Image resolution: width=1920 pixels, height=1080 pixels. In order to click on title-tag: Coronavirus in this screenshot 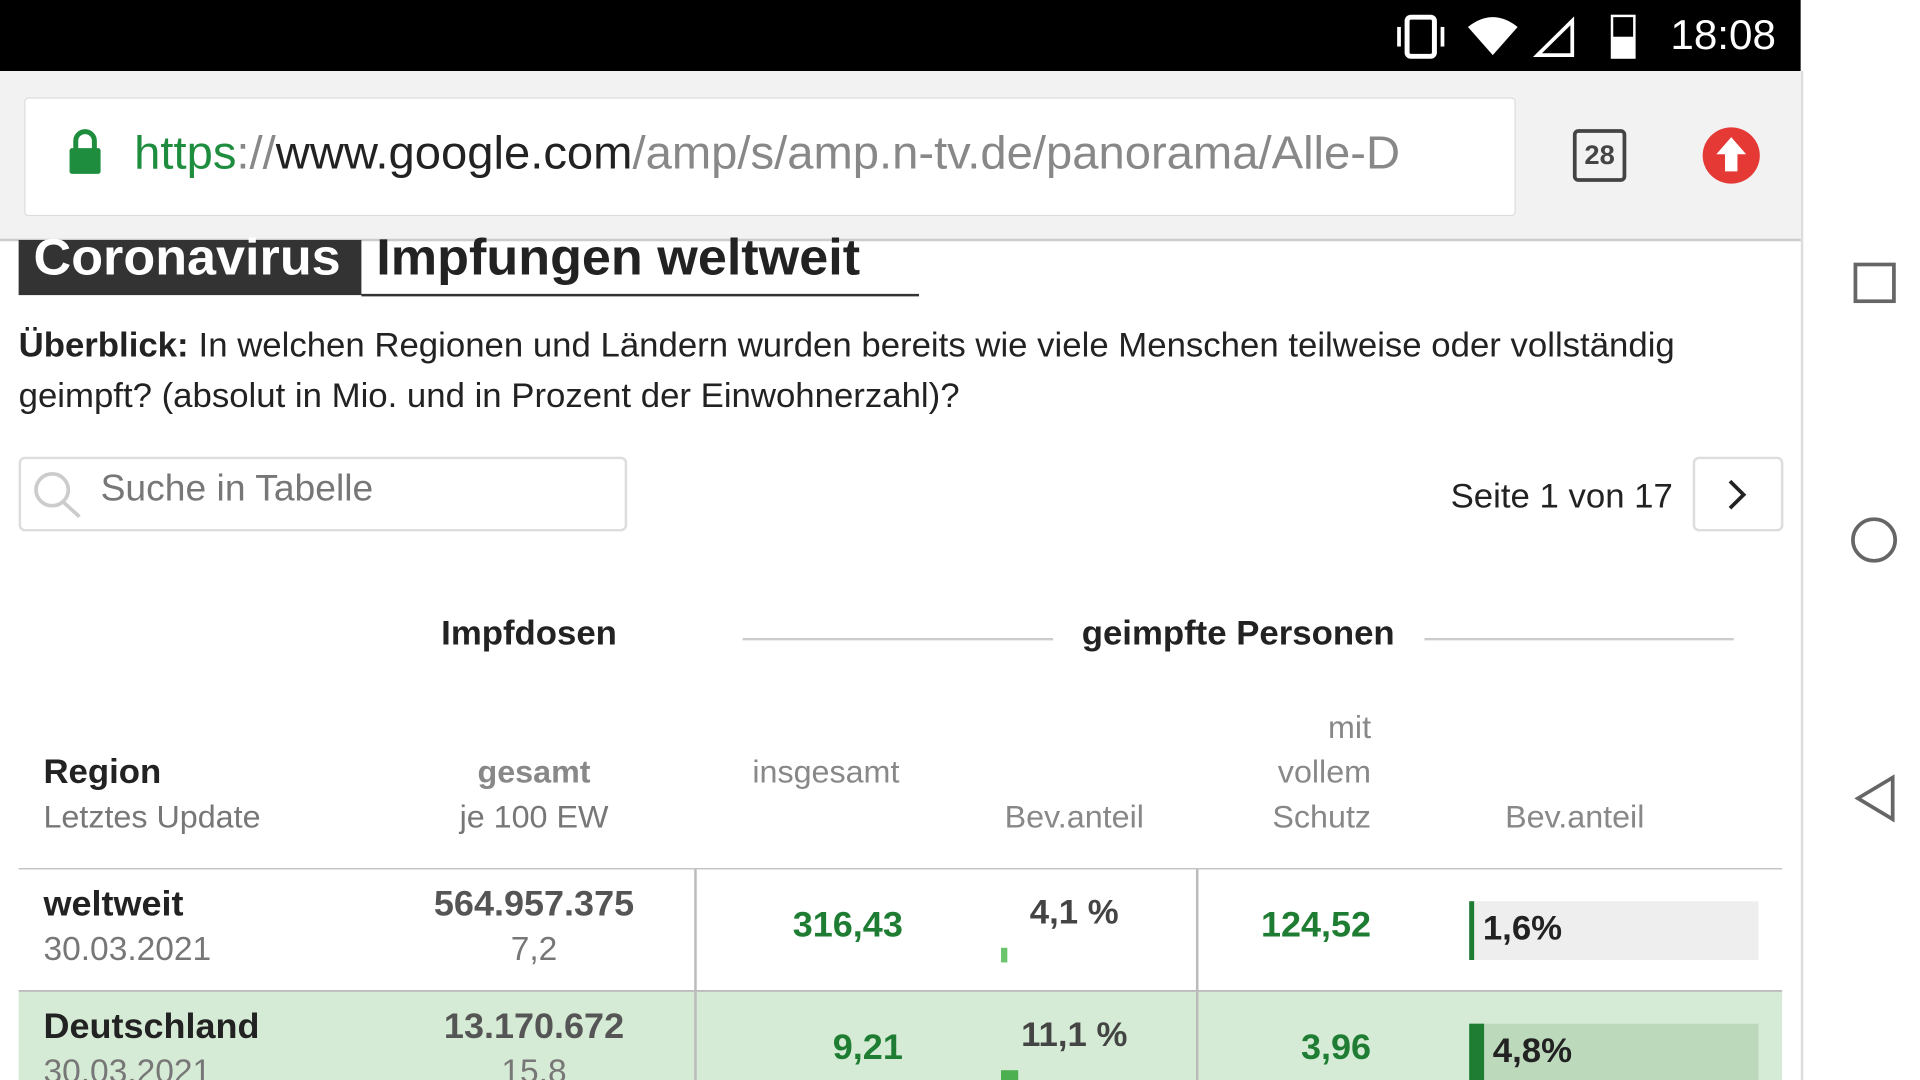, I will do `click(187, 257)`.